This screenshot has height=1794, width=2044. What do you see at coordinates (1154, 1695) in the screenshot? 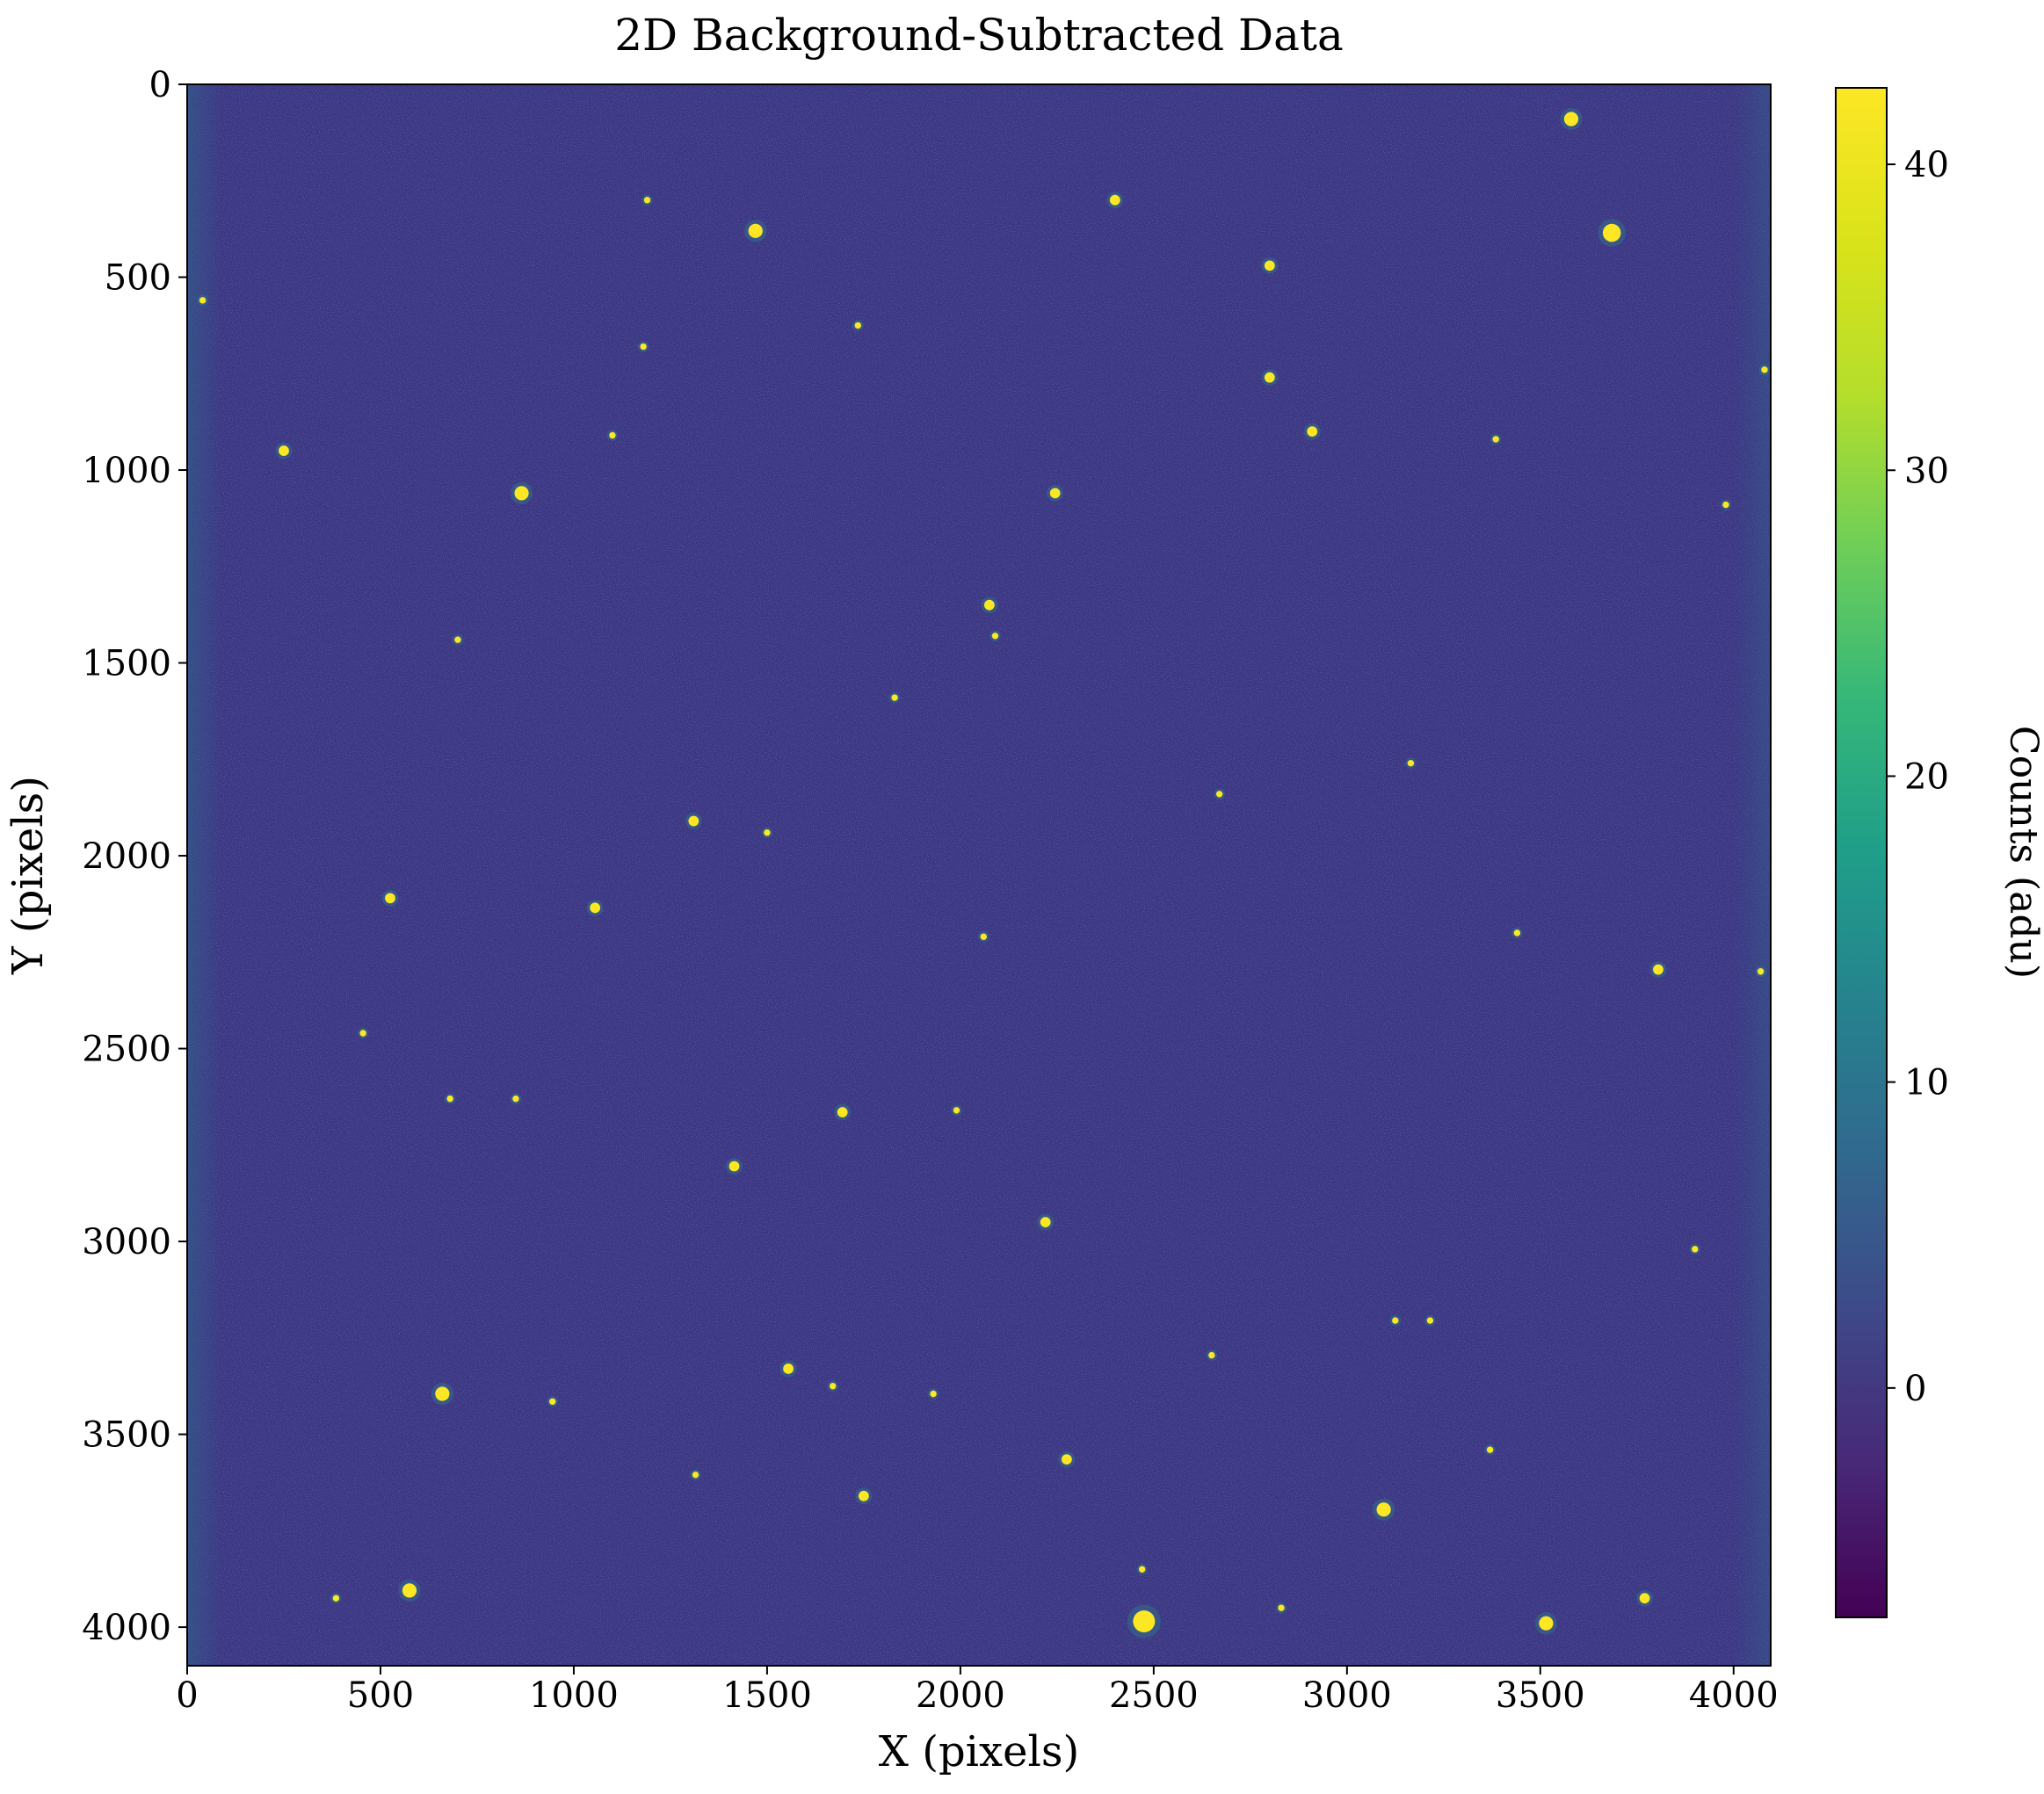
I see `x-tick-label: 2500` at bounding box center [1154, 1695].